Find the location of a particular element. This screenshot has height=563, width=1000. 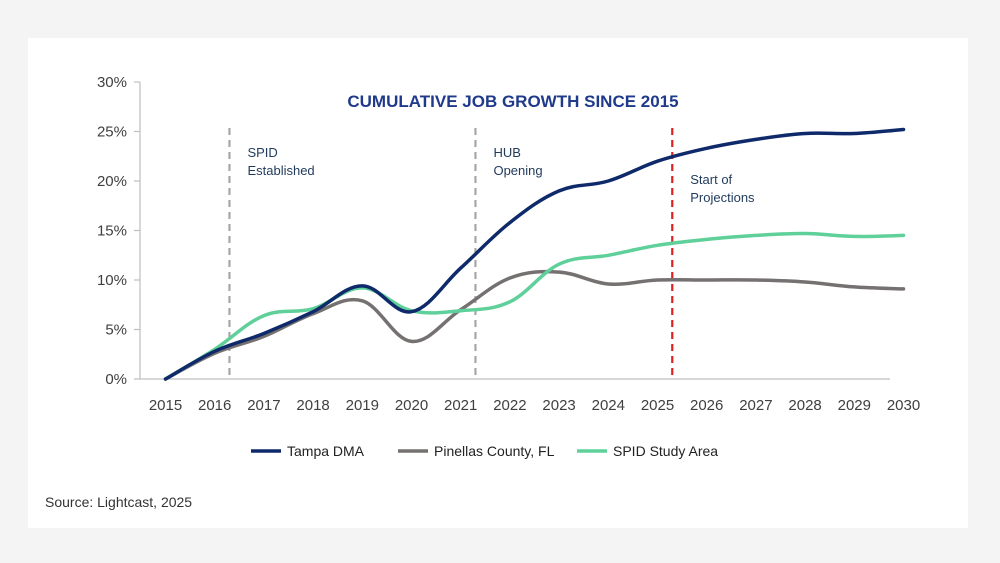

y-tick-label: 25% is located at coordinates (112, 132).